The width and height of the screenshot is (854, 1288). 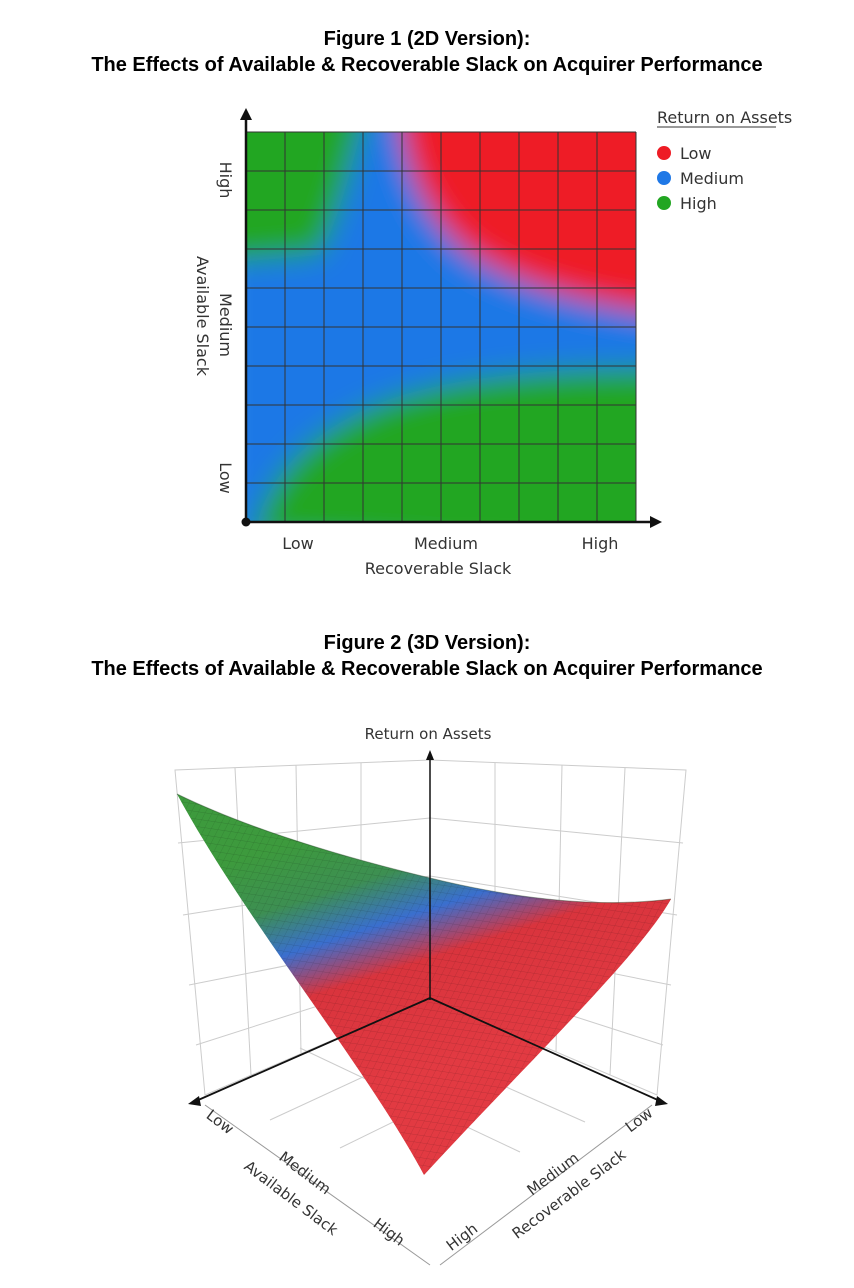 What do you see at coordinates (225, 325) in the screenshot?
I see `y-tick-medium: Medium` at bounding box center [225, 325].